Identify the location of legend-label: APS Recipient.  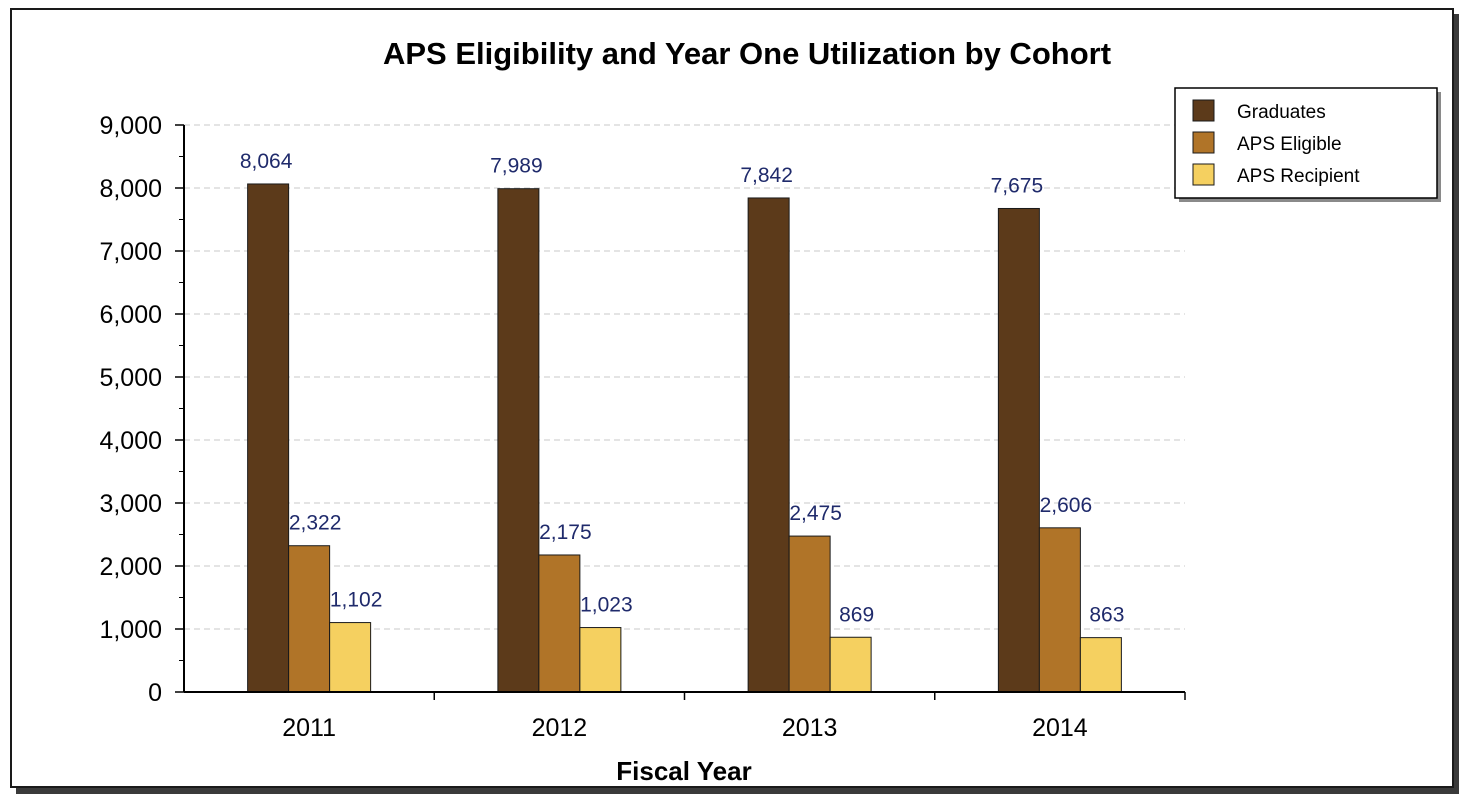
(1298, 176).